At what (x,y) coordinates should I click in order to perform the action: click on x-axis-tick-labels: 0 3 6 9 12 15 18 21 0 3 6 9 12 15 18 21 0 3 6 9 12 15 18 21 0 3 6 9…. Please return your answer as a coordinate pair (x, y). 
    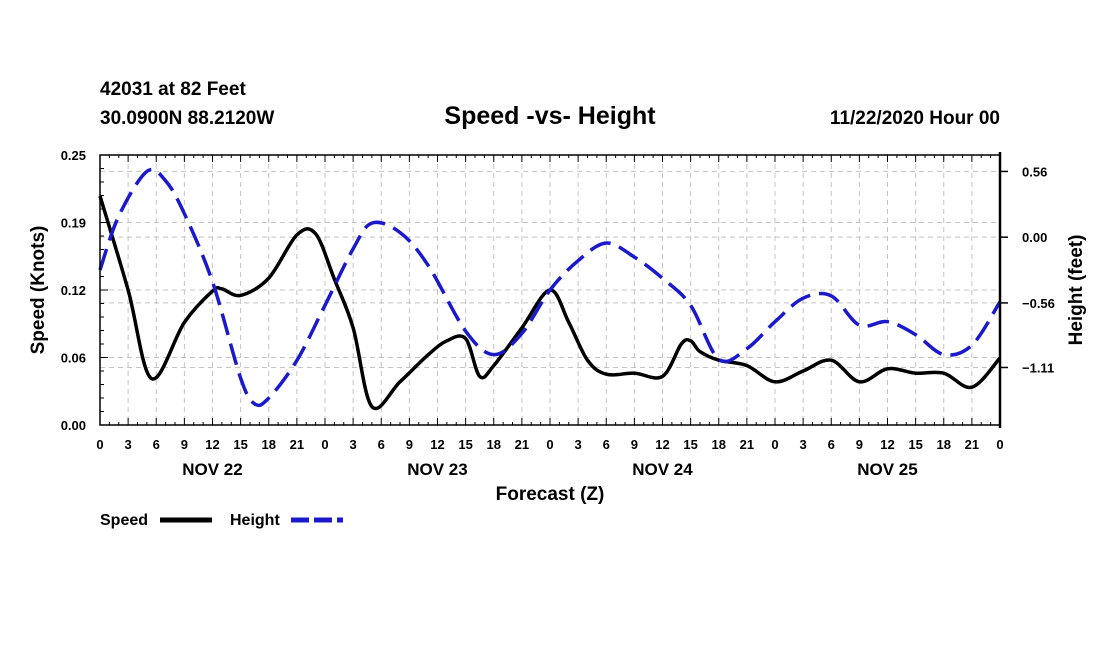
    Looking at the image, I should click on (549, 444).